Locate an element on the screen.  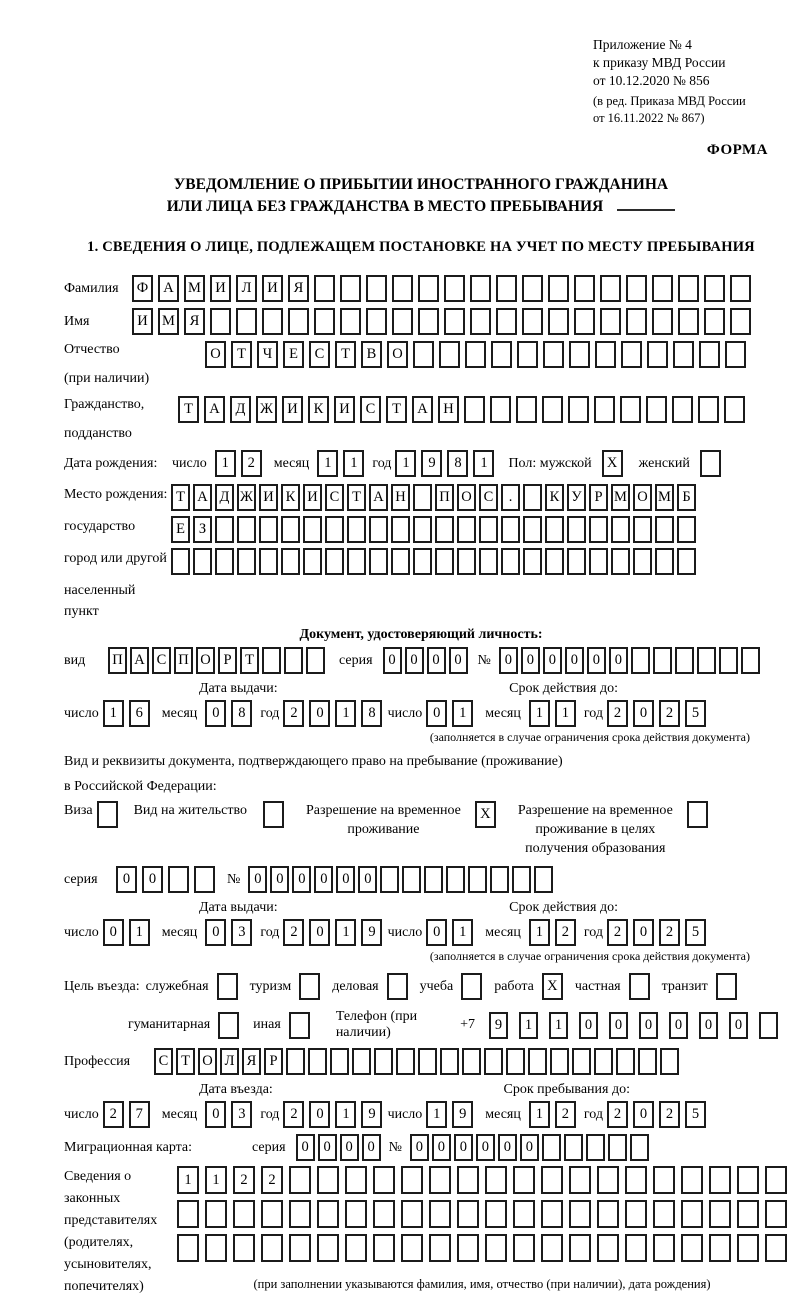
purpose-humanitarian-checkbox is located at coordinates (229, 1025).